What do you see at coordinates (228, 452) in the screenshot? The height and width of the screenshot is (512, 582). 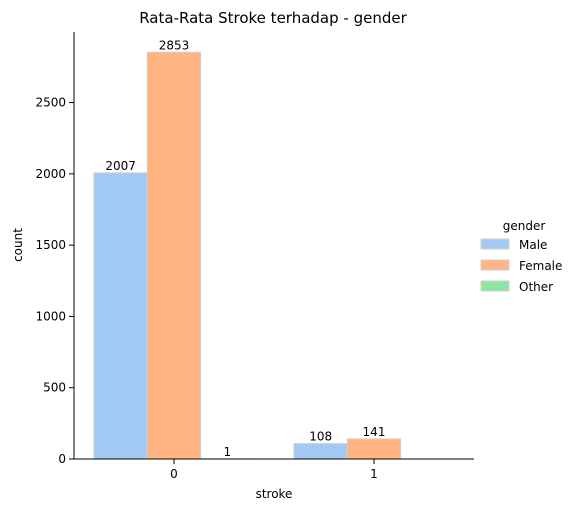 I see `data-label-other-0: 1` at bounding box center [228, 452].